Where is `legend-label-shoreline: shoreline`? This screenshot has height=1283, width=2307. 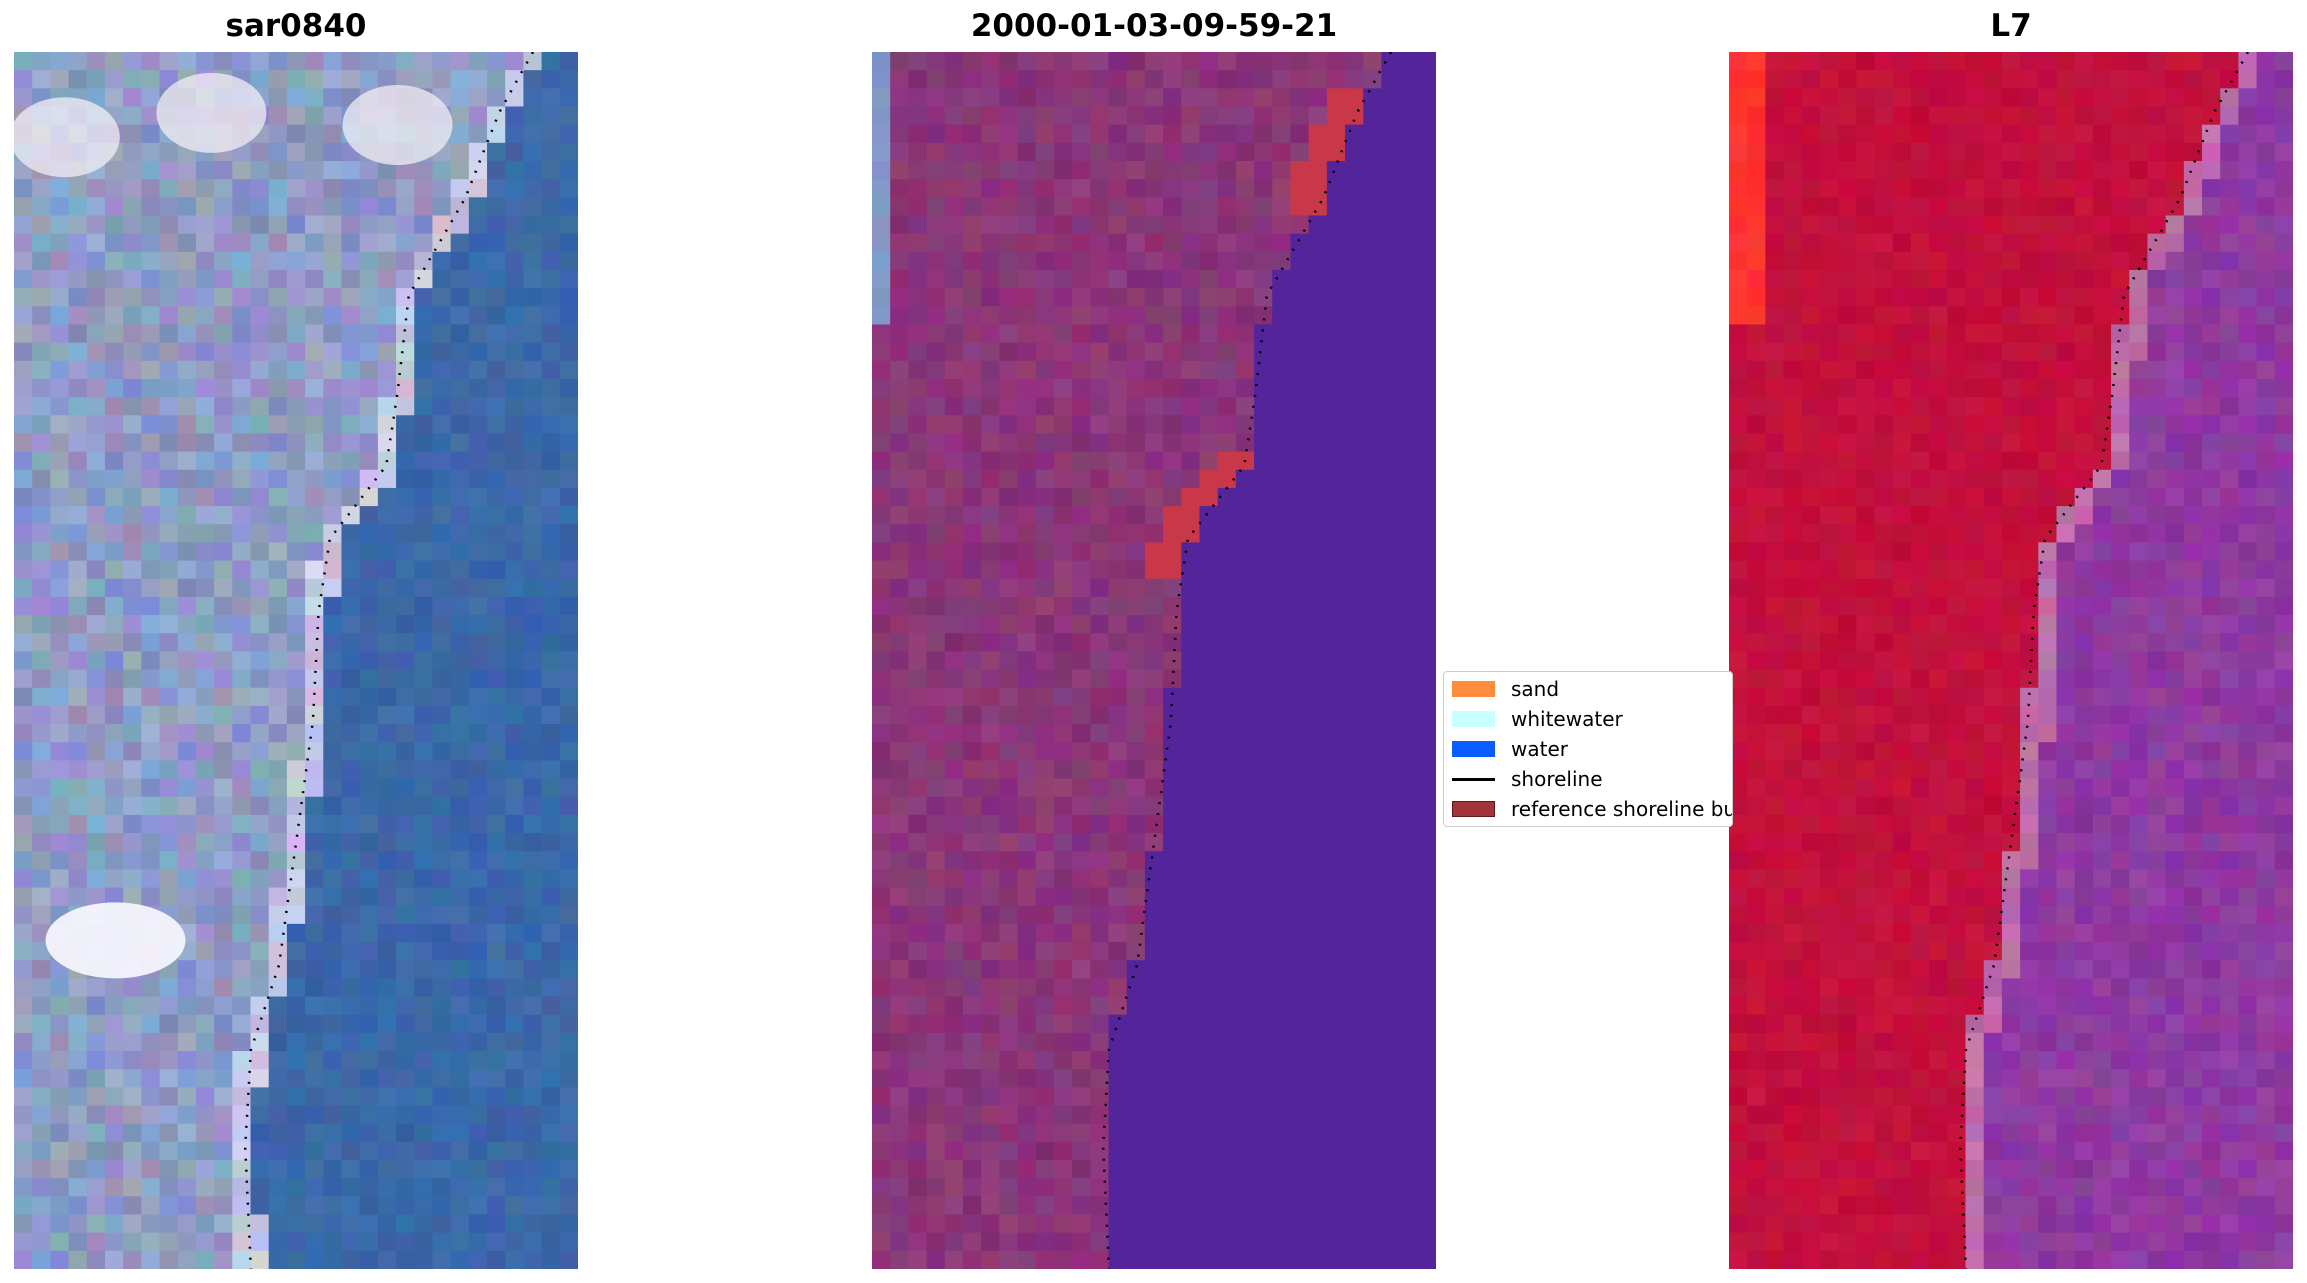 legend-label-shoreline: shoreline is located at coordinates (1557, 779).